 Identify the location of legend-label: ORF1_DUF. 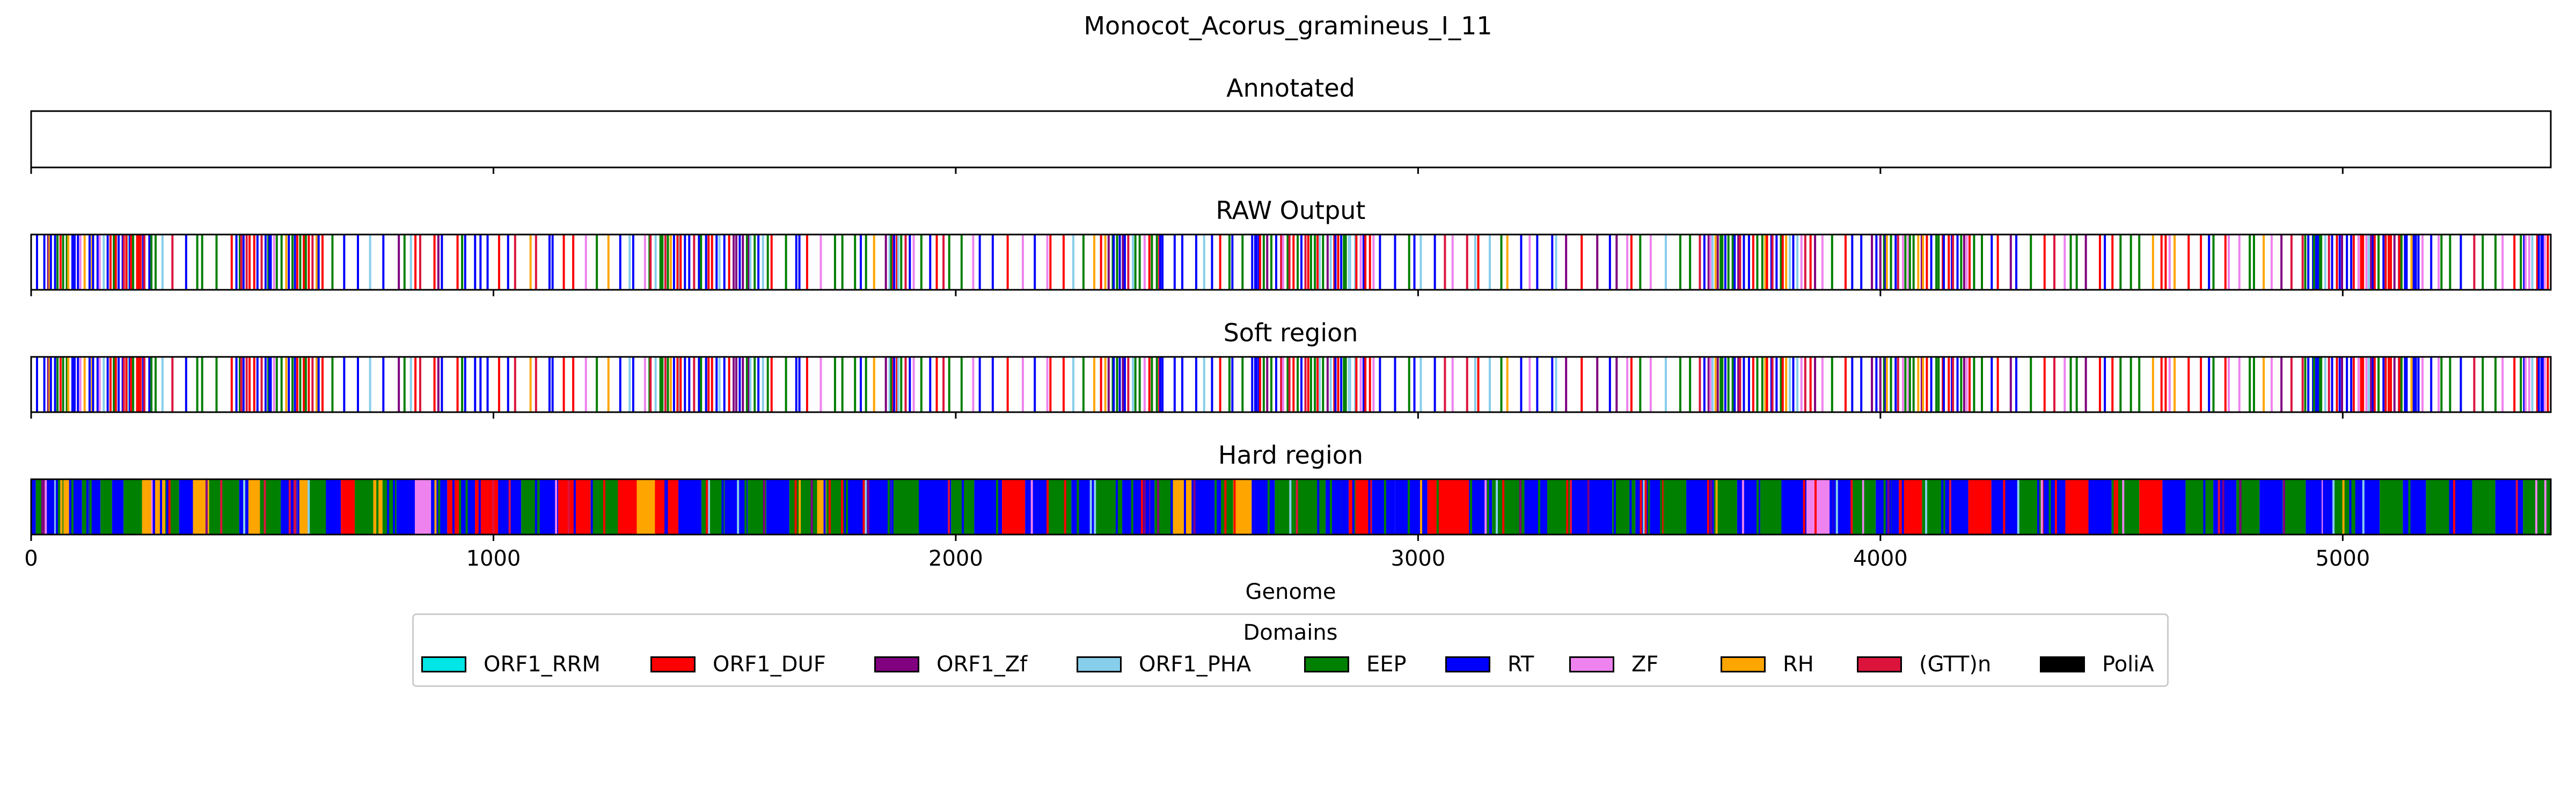
(769, 664).